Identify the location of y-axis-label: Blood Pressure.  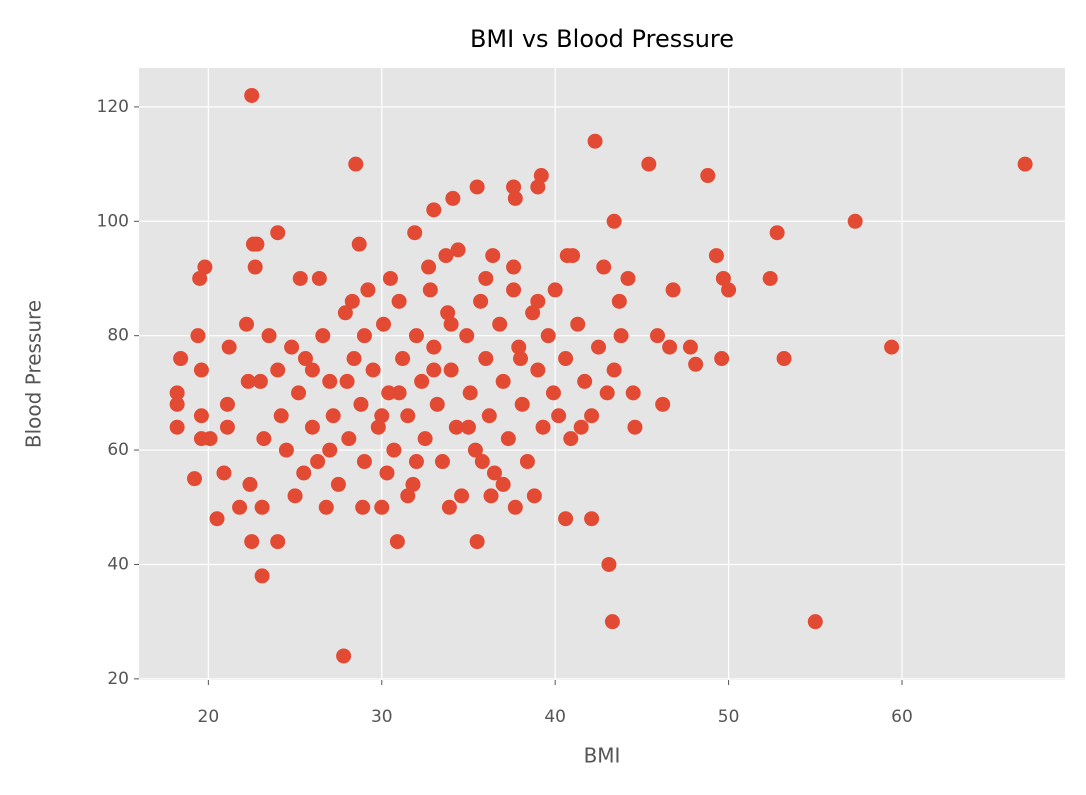
(34, 374).